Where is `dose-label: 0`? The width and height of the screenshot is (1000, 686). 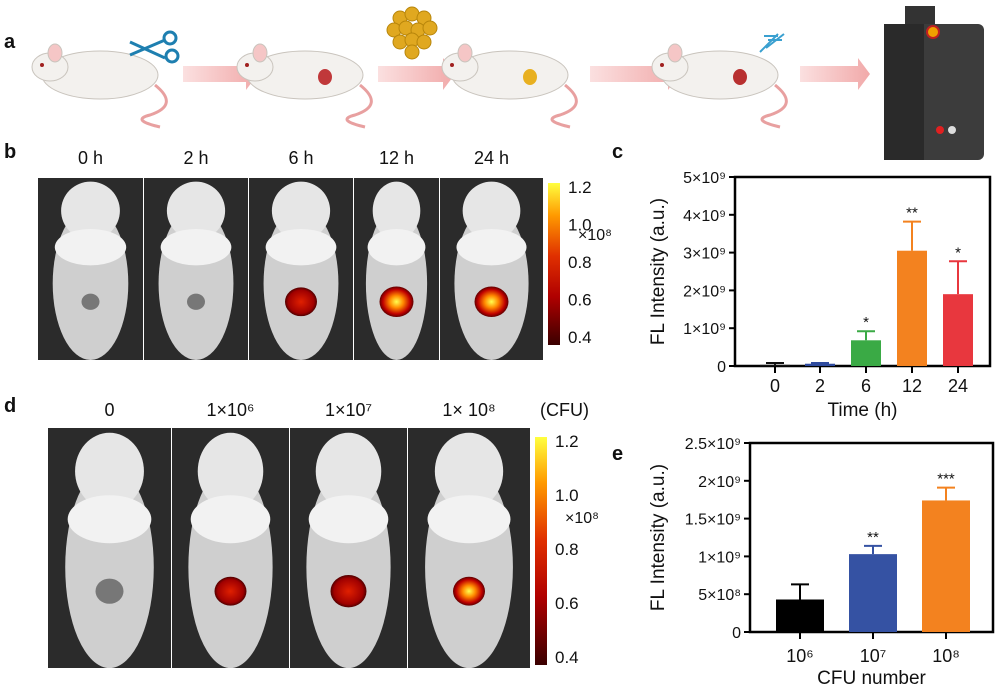 dose-label: 0 is located at coordinates (109, 410).